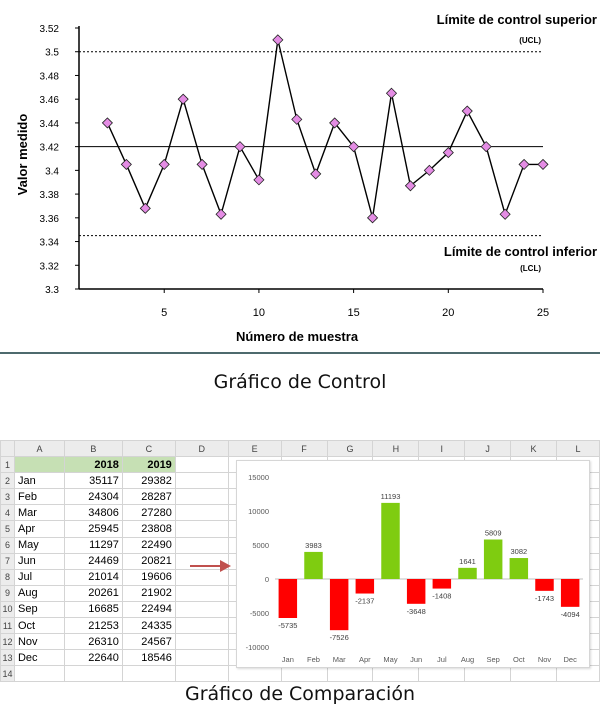  I want to click on column-header: L, so click(578, 448).